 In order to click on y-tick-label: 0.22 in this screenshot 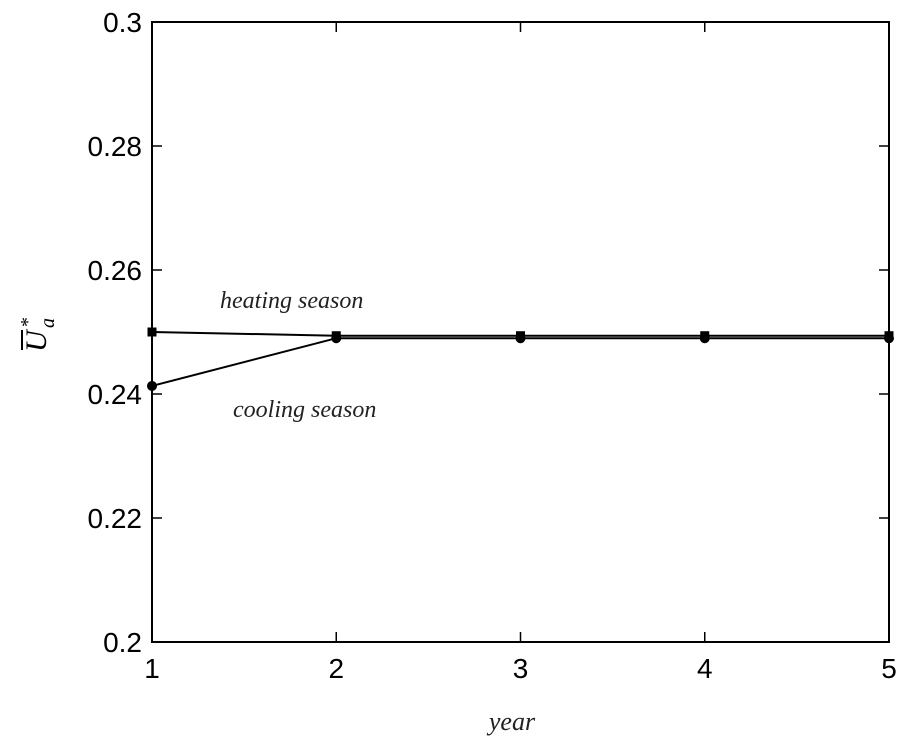, I will do `click(115, 518)`.